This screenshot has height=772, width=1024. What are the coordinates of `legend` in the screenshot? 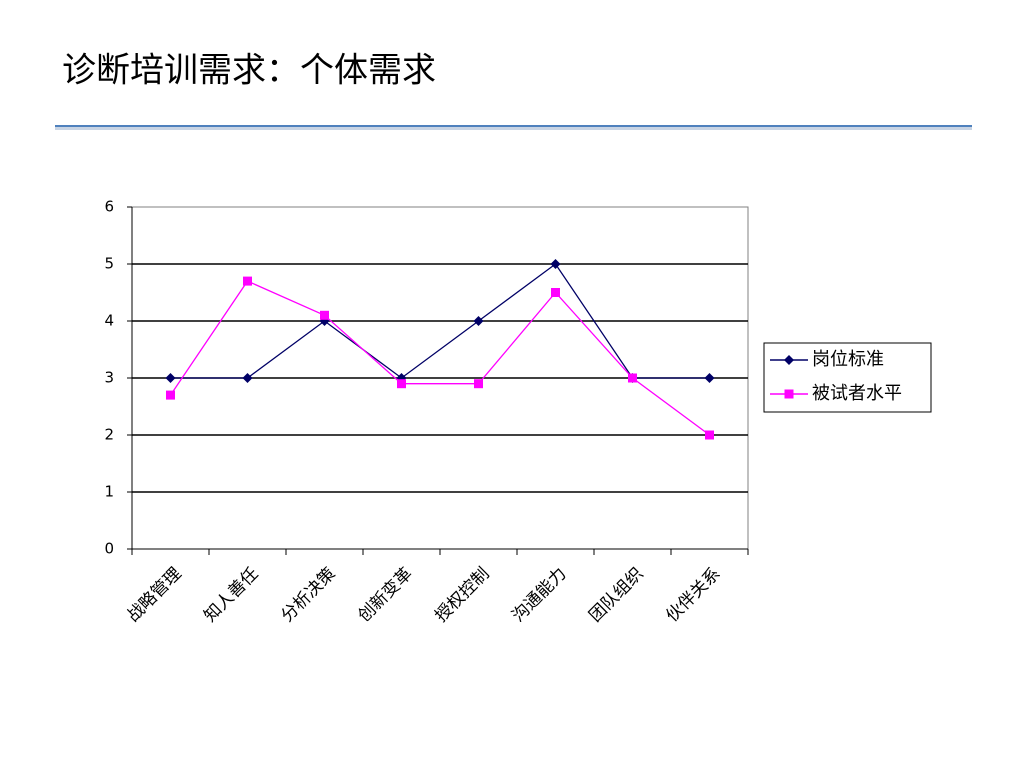 It's located at (847, 377).